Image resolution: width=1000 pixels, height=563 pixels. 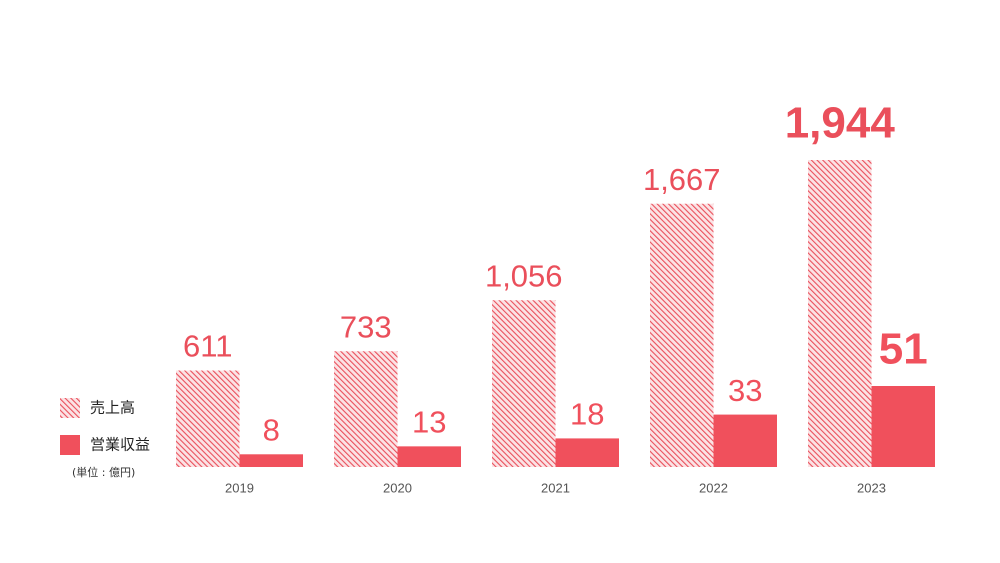 I want to click on value-label: 33, so click(x=745, y=390).